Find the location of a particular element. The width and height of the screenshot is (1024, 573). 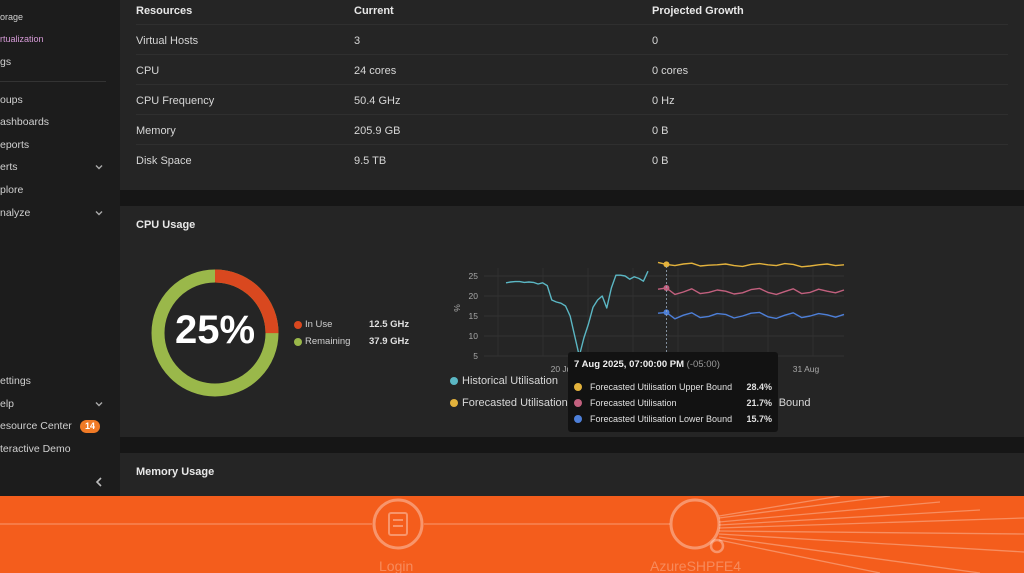

sidebar-item-dashboards: ashboards is located at coordinates (25, 122).